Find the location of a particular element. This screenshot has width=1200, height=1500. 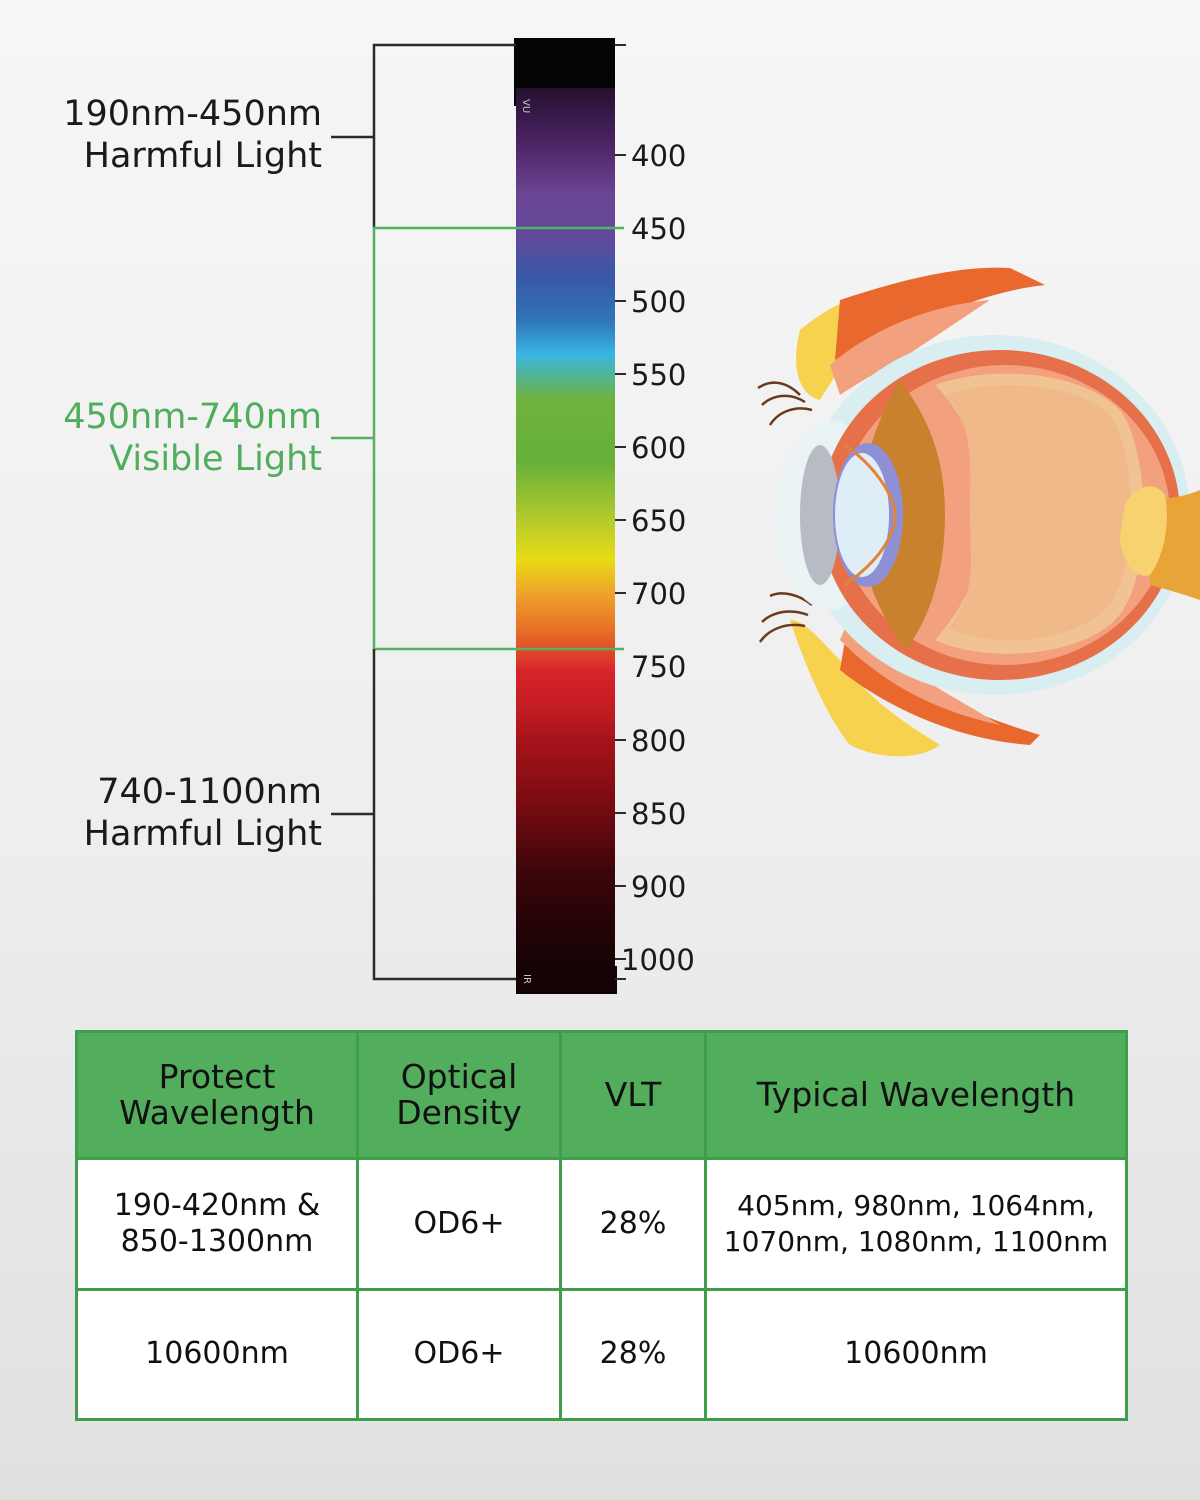

cell-protect-line1: 190-420nm & is located at coordinates (217, 1205).